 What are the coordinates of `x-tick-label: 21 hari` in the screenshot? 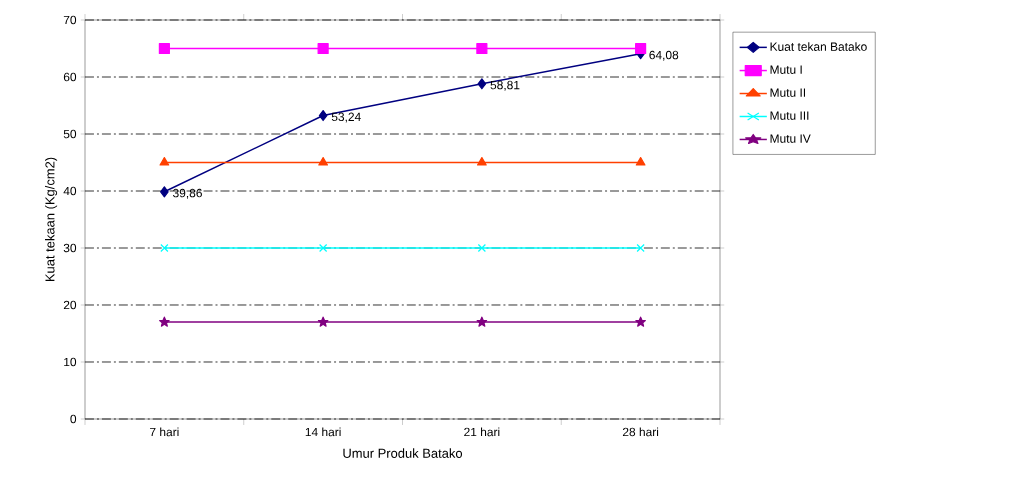 It's located at (482, 432).